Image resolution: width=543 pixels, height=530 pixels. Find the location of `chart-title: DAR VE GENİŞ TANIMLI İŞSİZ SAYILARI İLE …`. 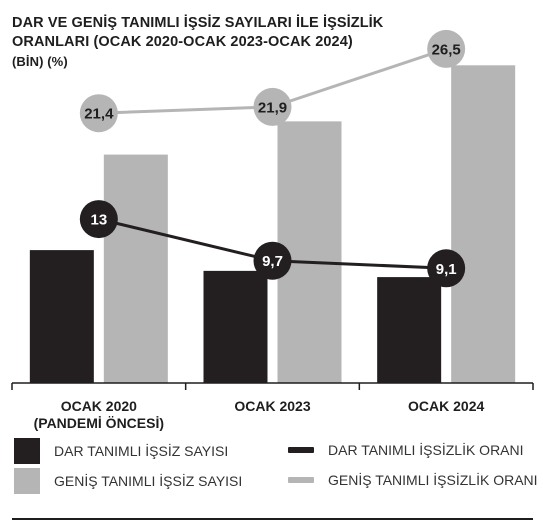

chart-title: DAR VE GENİŞ TANIMLI İŞSİZ SAYILARI İLE … is located at coordinates (272, 42).